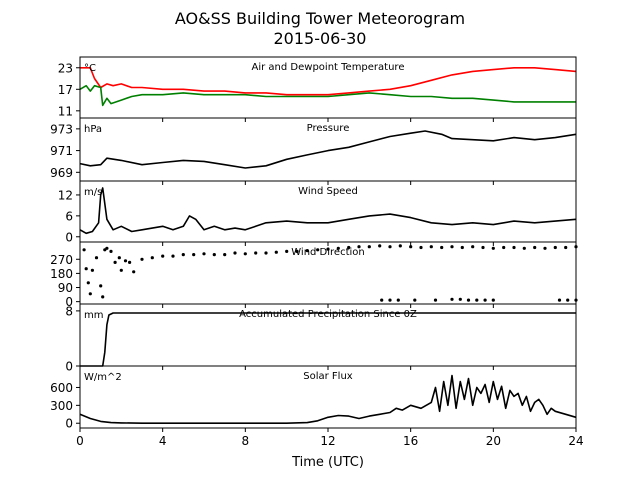 Image resolution: width=640 pixels, height=480 pixels. What do you see at coordinates (65, 68) in the screenshot?
I see `temperature-y-tick-label: 23` at bounding box center [65, 68].